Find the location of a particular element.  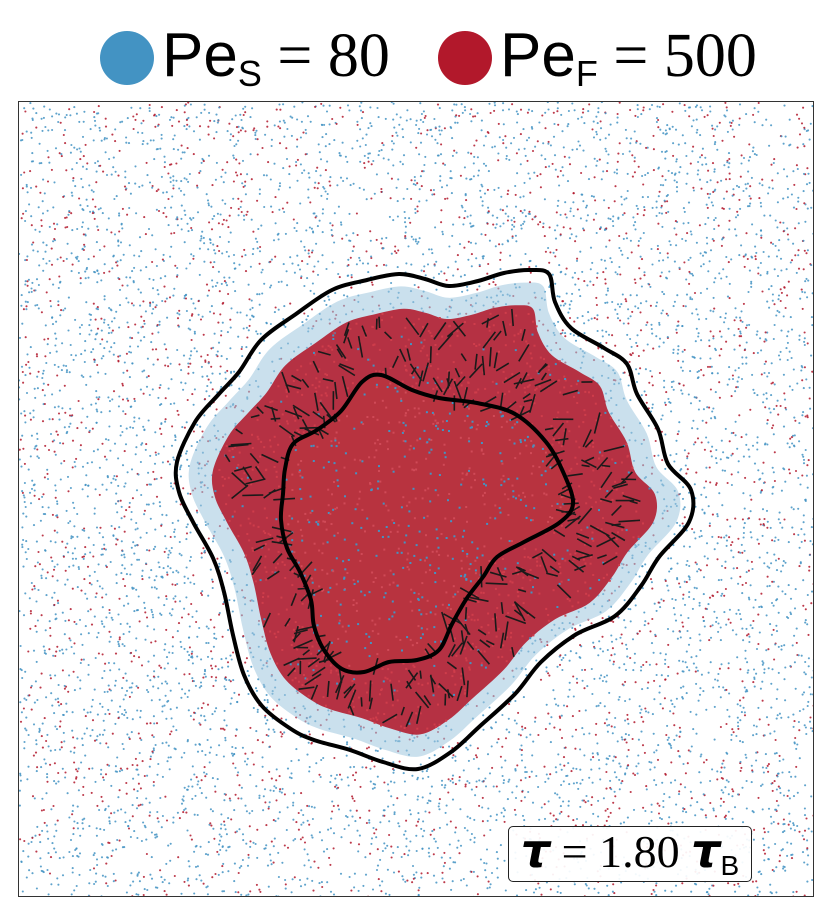

fast-pe-relation: = is located at coordinates (630, 55).